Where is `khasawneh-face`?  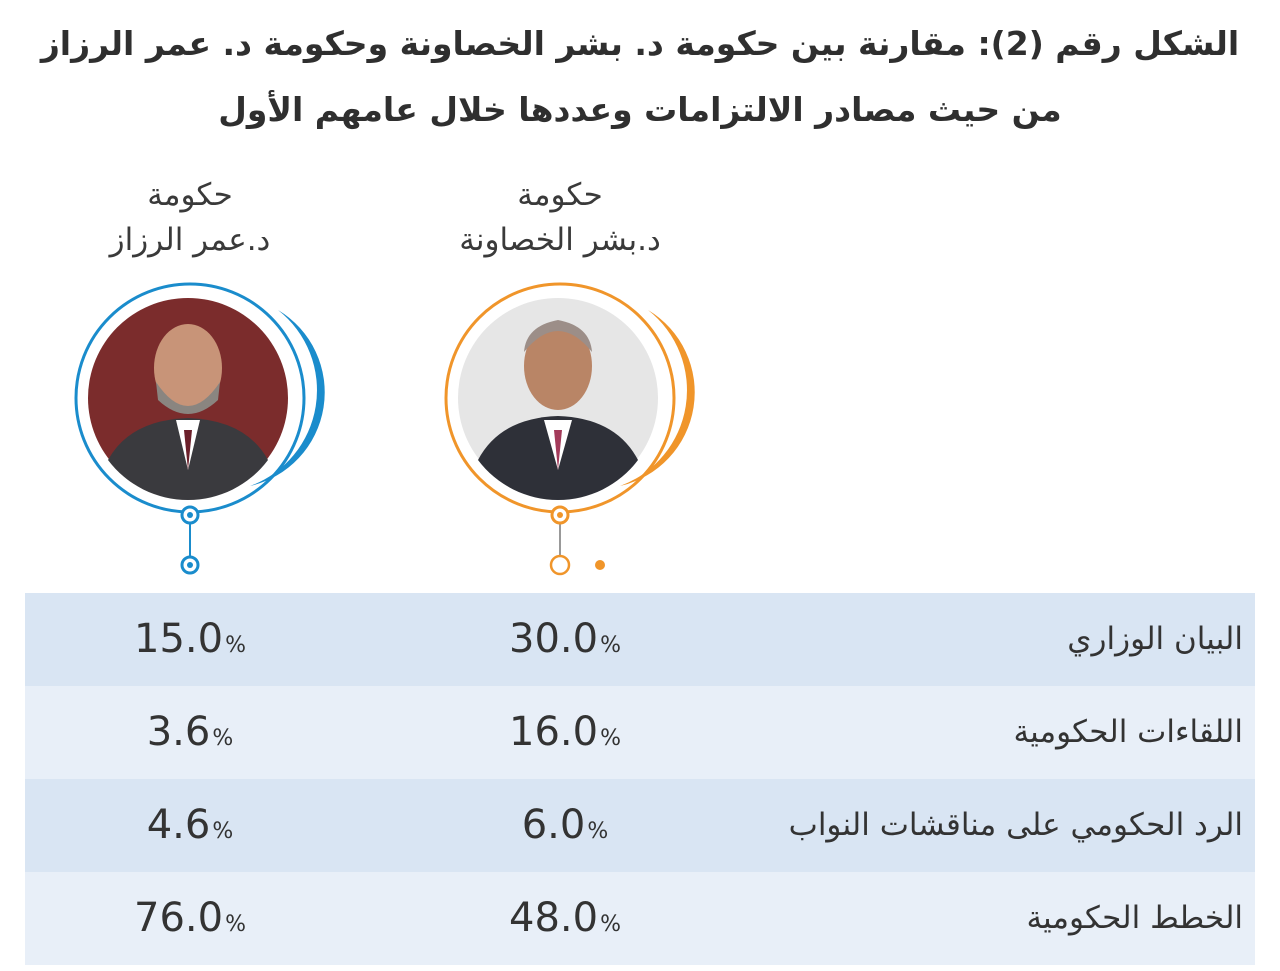
khasawneh-face is located at coordinates (558, 366).